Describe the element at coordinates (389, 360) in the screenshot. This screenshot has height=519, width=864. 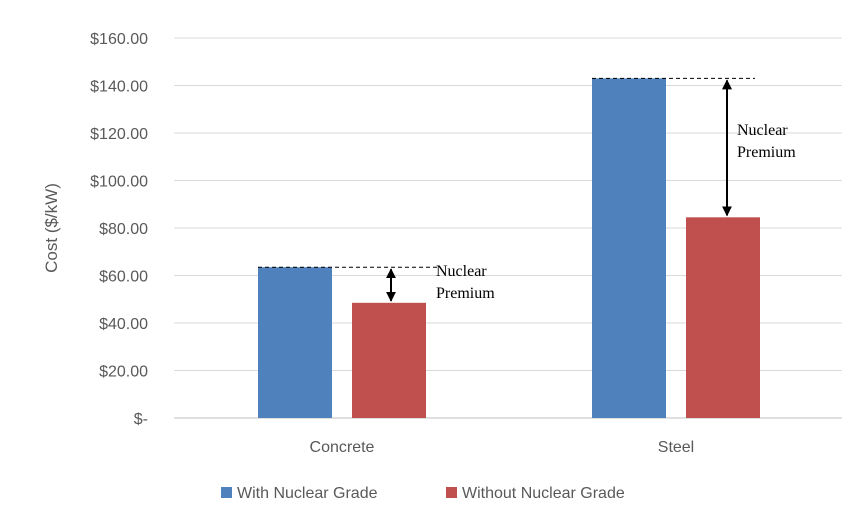
I see `bar-concrete-without-nuclear-grade` at that location.